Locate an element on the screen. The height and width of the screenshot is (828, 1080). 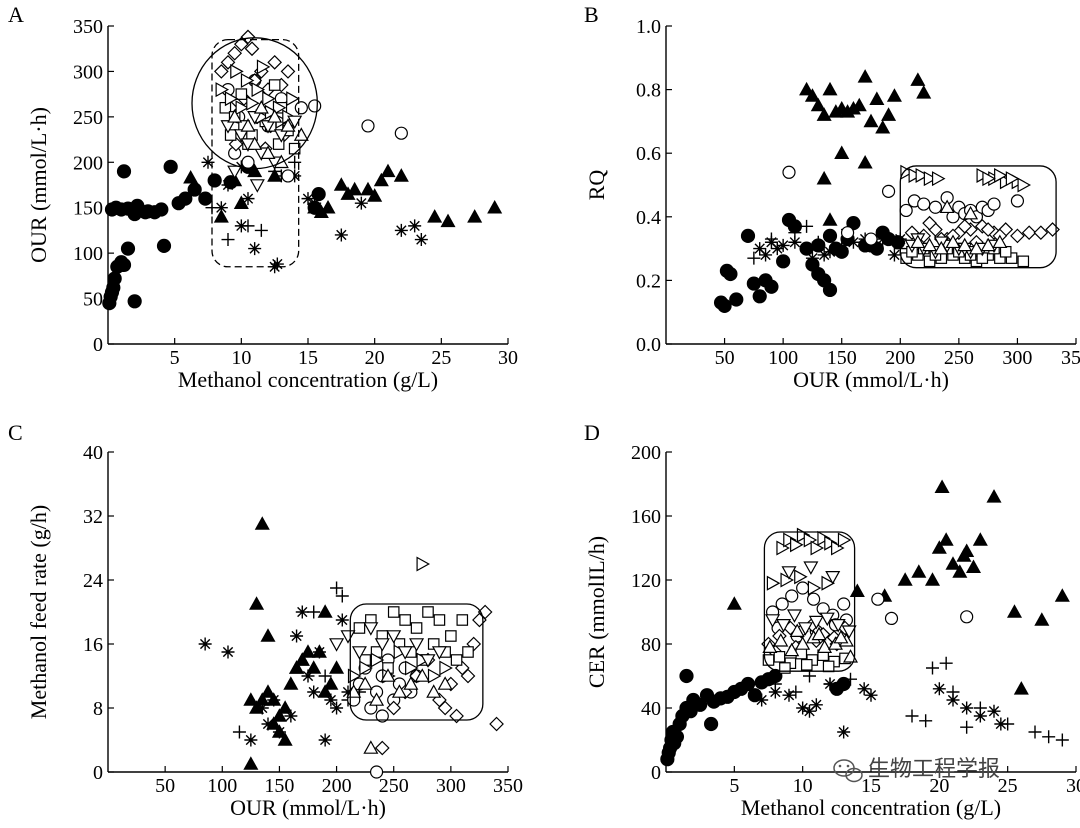
x-tick-label: 350 is located at coordinates (508, 786).